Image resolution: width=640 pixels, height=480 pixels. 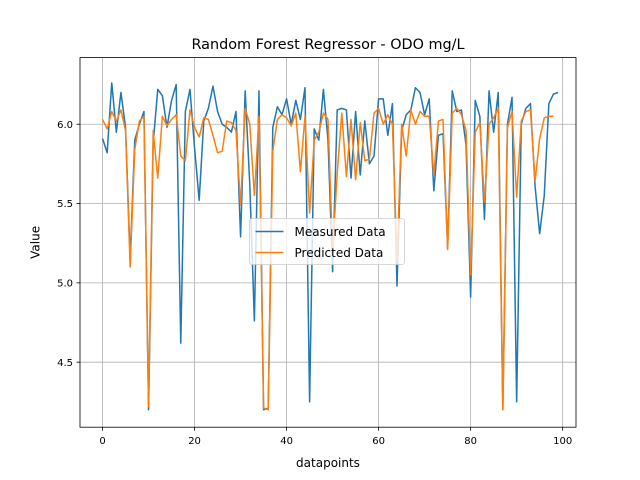 I want to click on legend: Measured Data Predicted Data, so click(x=327, y=241).